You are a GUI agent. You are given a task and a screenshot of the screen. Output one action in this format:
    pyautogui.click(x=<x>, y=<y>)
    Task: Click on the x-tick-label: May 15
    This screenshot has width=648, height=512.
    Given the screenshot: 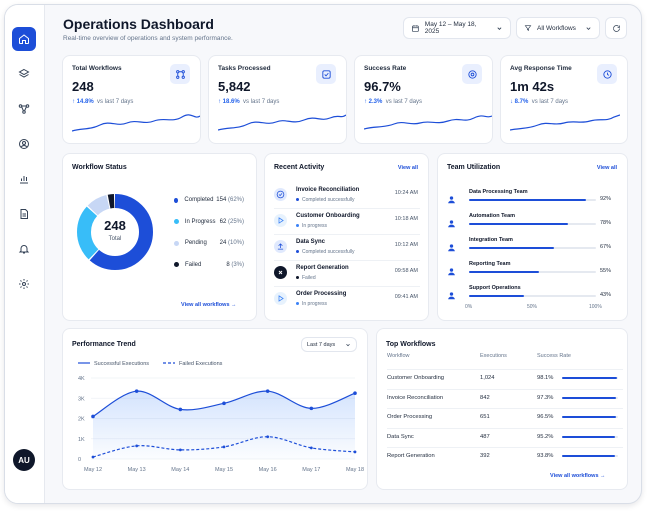 What is the action you would take?
    pyautogui.click(x=224, y=470)
    